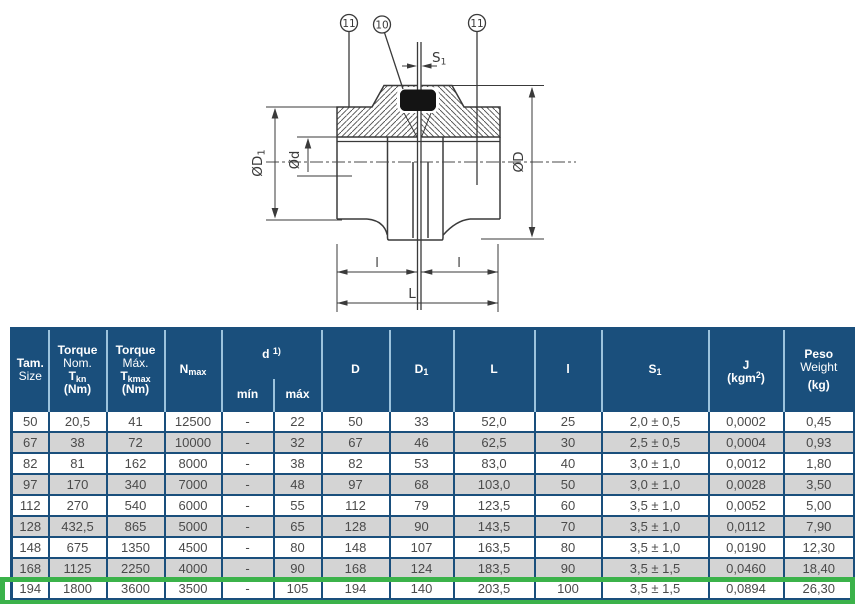 The width and height of the screenshot is (855, 604). I want to click on col-header-D: D, so click(355, 369).